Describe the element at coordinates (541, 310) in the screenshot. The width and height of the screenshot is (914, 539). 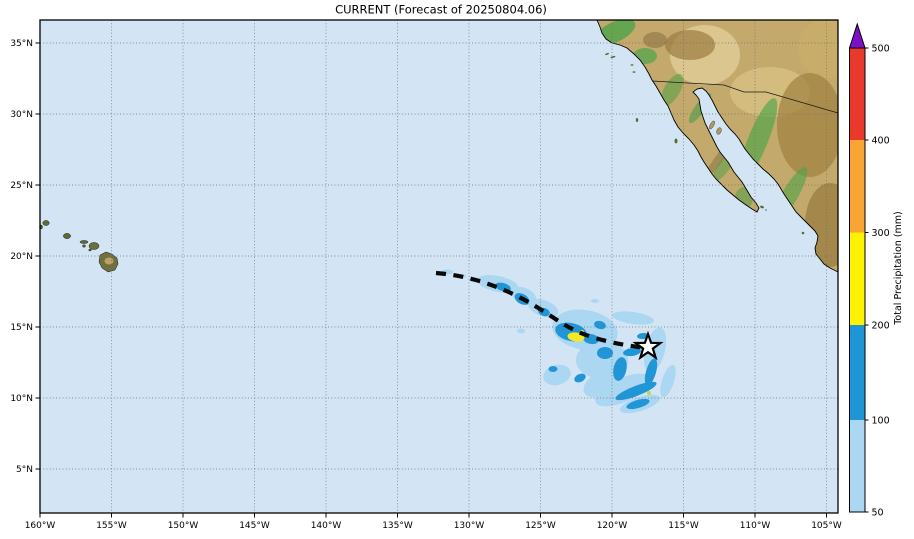
I see `storm-track-dashed-line` at that location.